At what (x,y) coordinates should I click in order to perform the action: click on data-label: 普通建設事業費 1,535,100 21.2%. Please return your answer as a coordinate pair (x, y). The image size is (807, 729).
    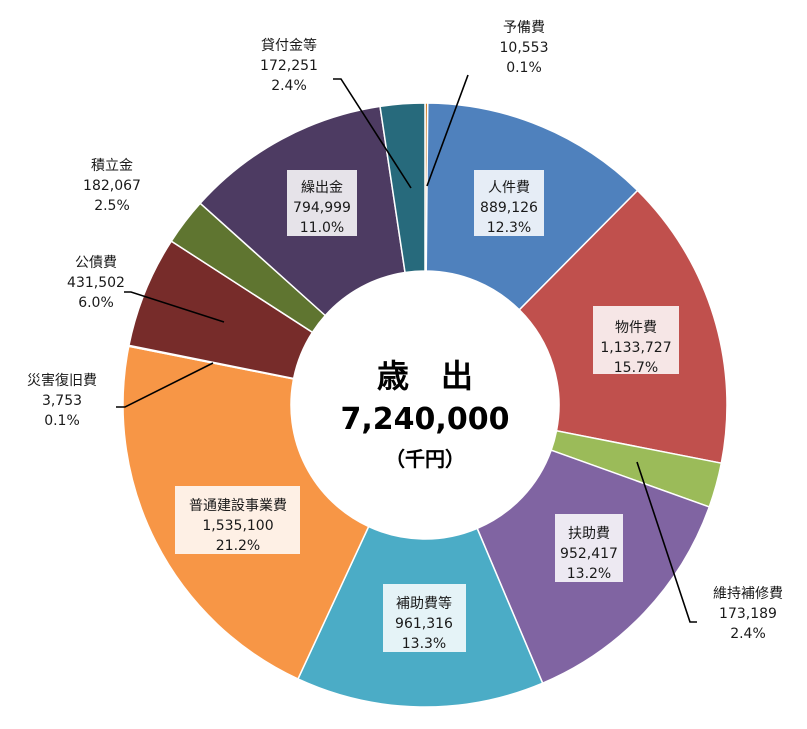
    Looking at the image, I should click on (237, 520).